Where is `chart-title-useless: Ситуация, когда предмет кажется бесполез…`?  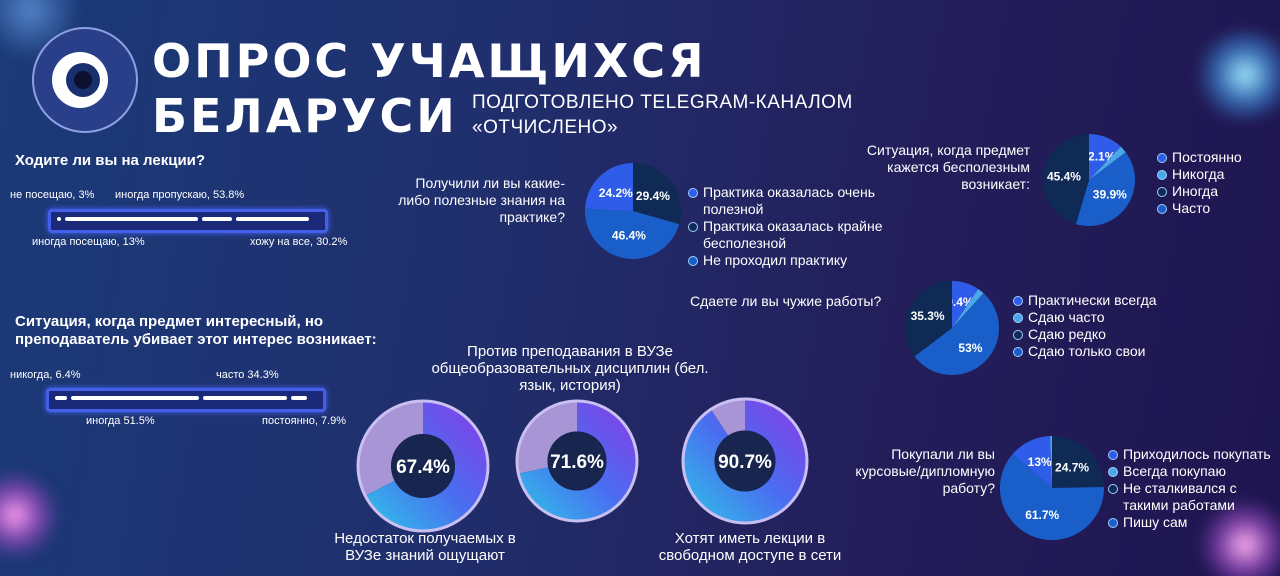
chart-title-useless: Ситуация, когда предмет кажется бесполез… is located at coordinates (948, 167).